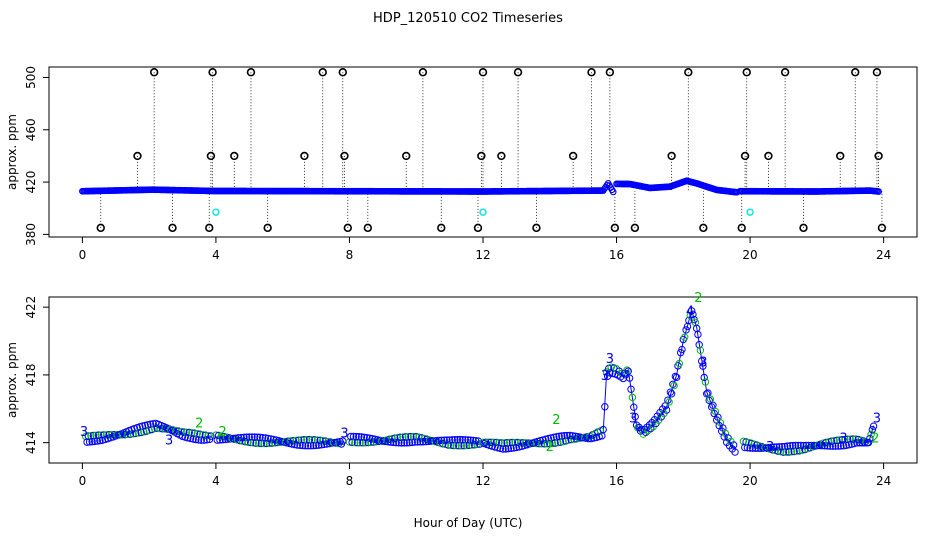  Describe the element at coordinates (616, 481) in the screenshot. I see `x-tick-label: 16` at that location.